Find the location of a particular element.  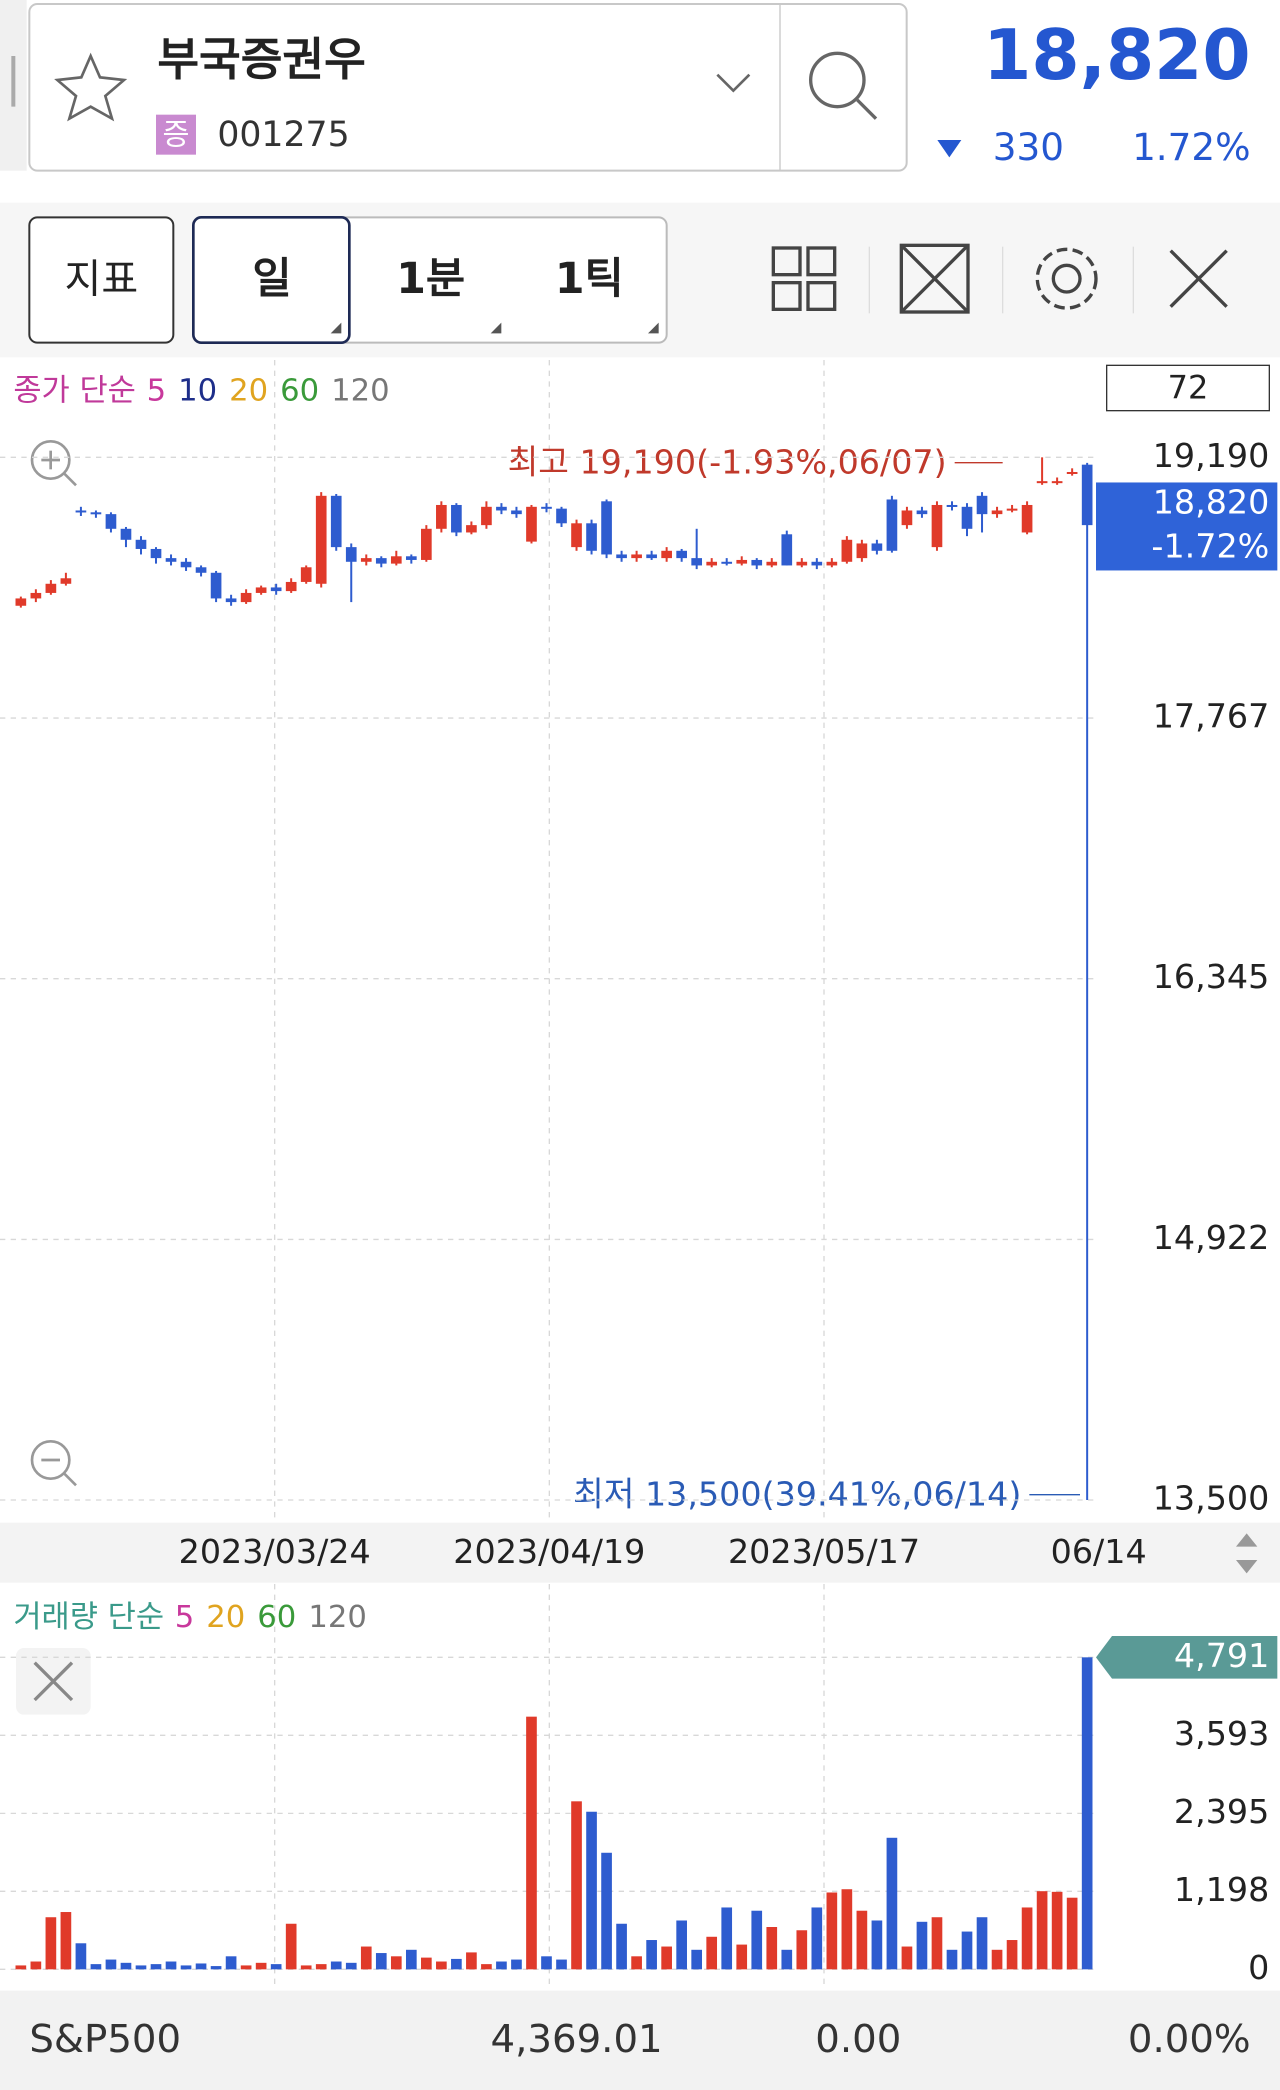

x-label: 2023/05/17 is located at coordinates (824, 1551).